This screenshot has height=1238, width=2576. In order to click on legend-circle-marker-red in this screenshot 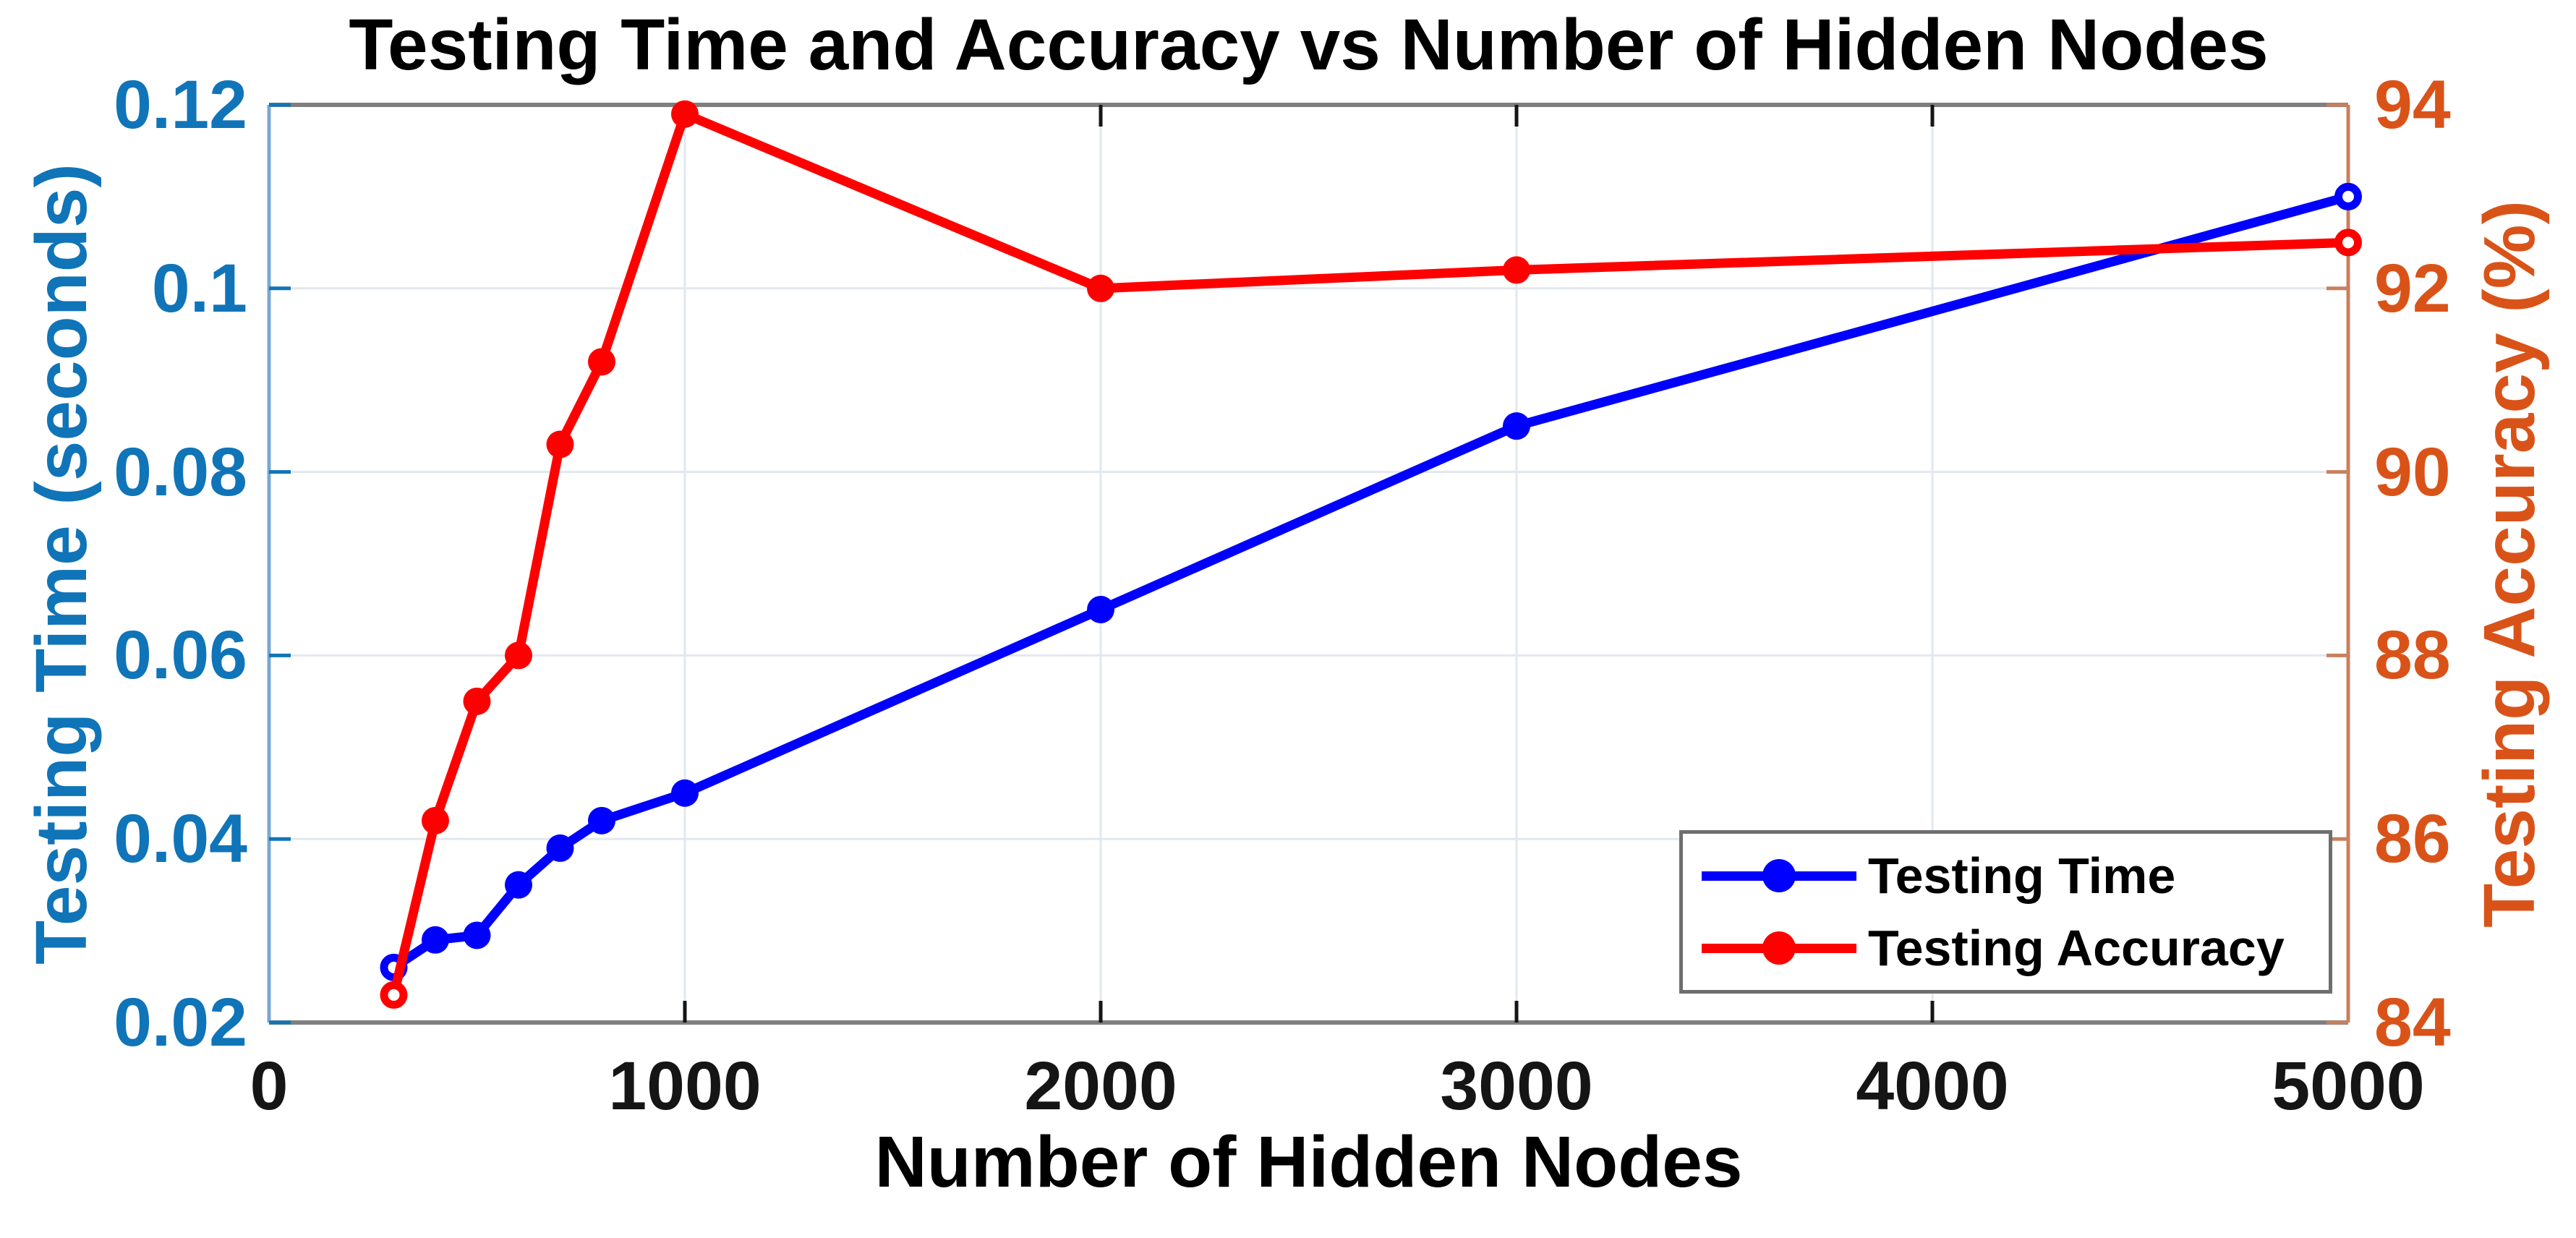, I will do `click(1779, 948)`.